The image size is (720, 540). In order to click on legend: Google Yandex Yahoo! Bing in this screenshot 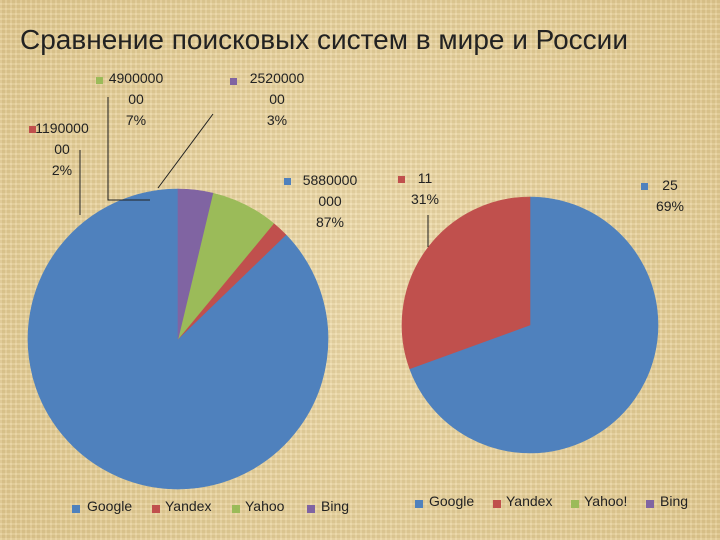, I will do `click(551, 501)`.